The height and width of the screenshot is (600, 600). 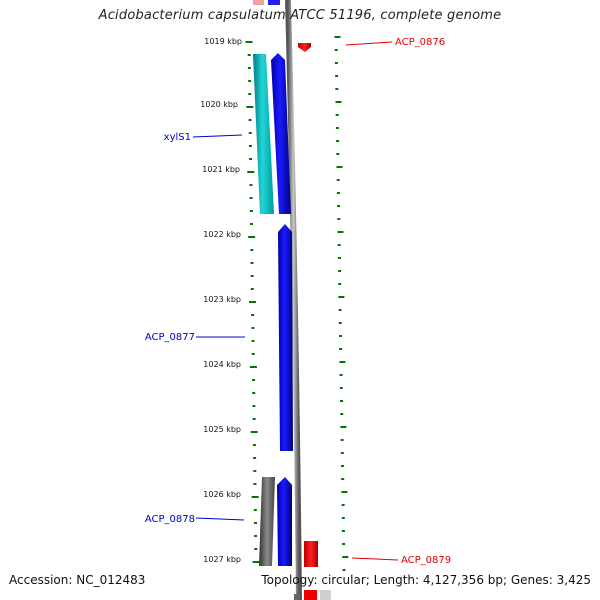 I want to click on gene-xyls1-block, so click(x=263, y=134).